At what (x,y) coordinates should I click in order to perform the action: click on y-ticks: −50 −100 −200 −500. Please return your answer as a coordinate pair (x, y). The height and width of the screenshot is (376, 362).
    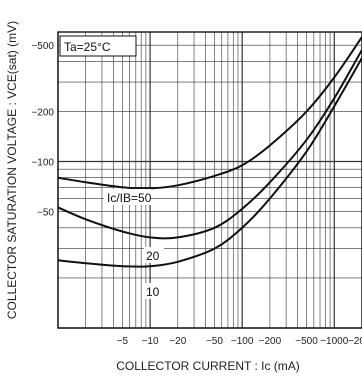
    Looking at the image, I should click on (42, 129).